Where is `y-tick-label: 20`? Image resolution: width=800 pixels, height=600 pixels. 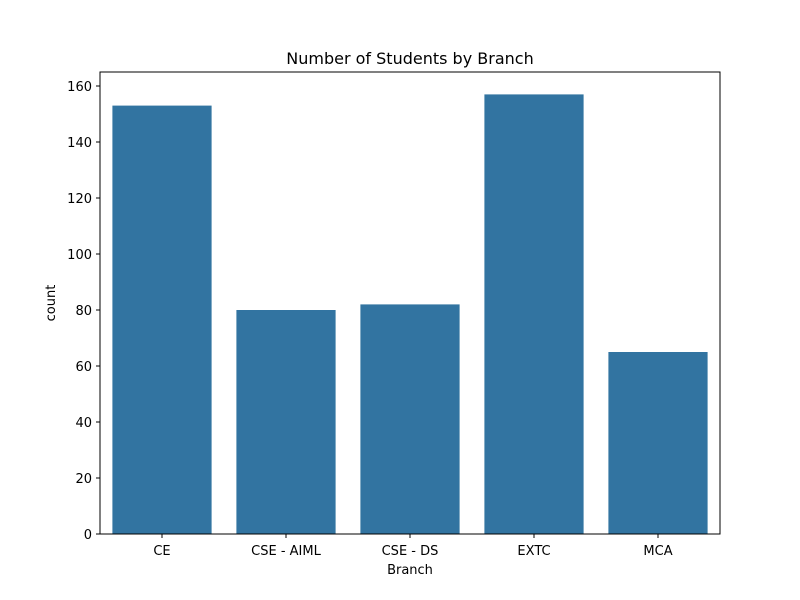
y-tick-label: 20 is located at coordinates (83, 479).